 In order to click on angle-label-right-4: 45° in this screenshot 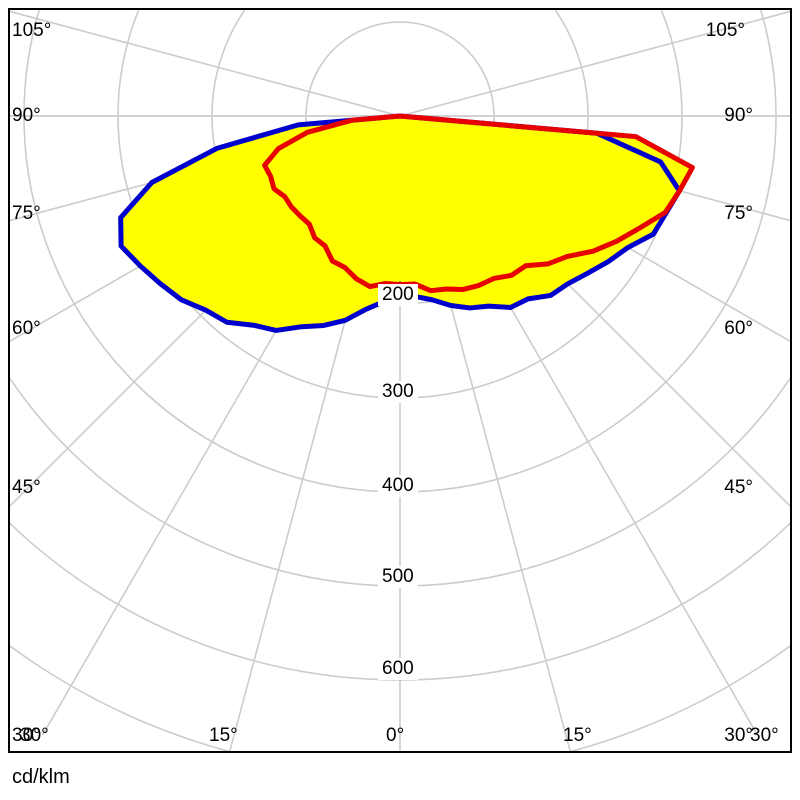, I will do `click(738, 487)`.